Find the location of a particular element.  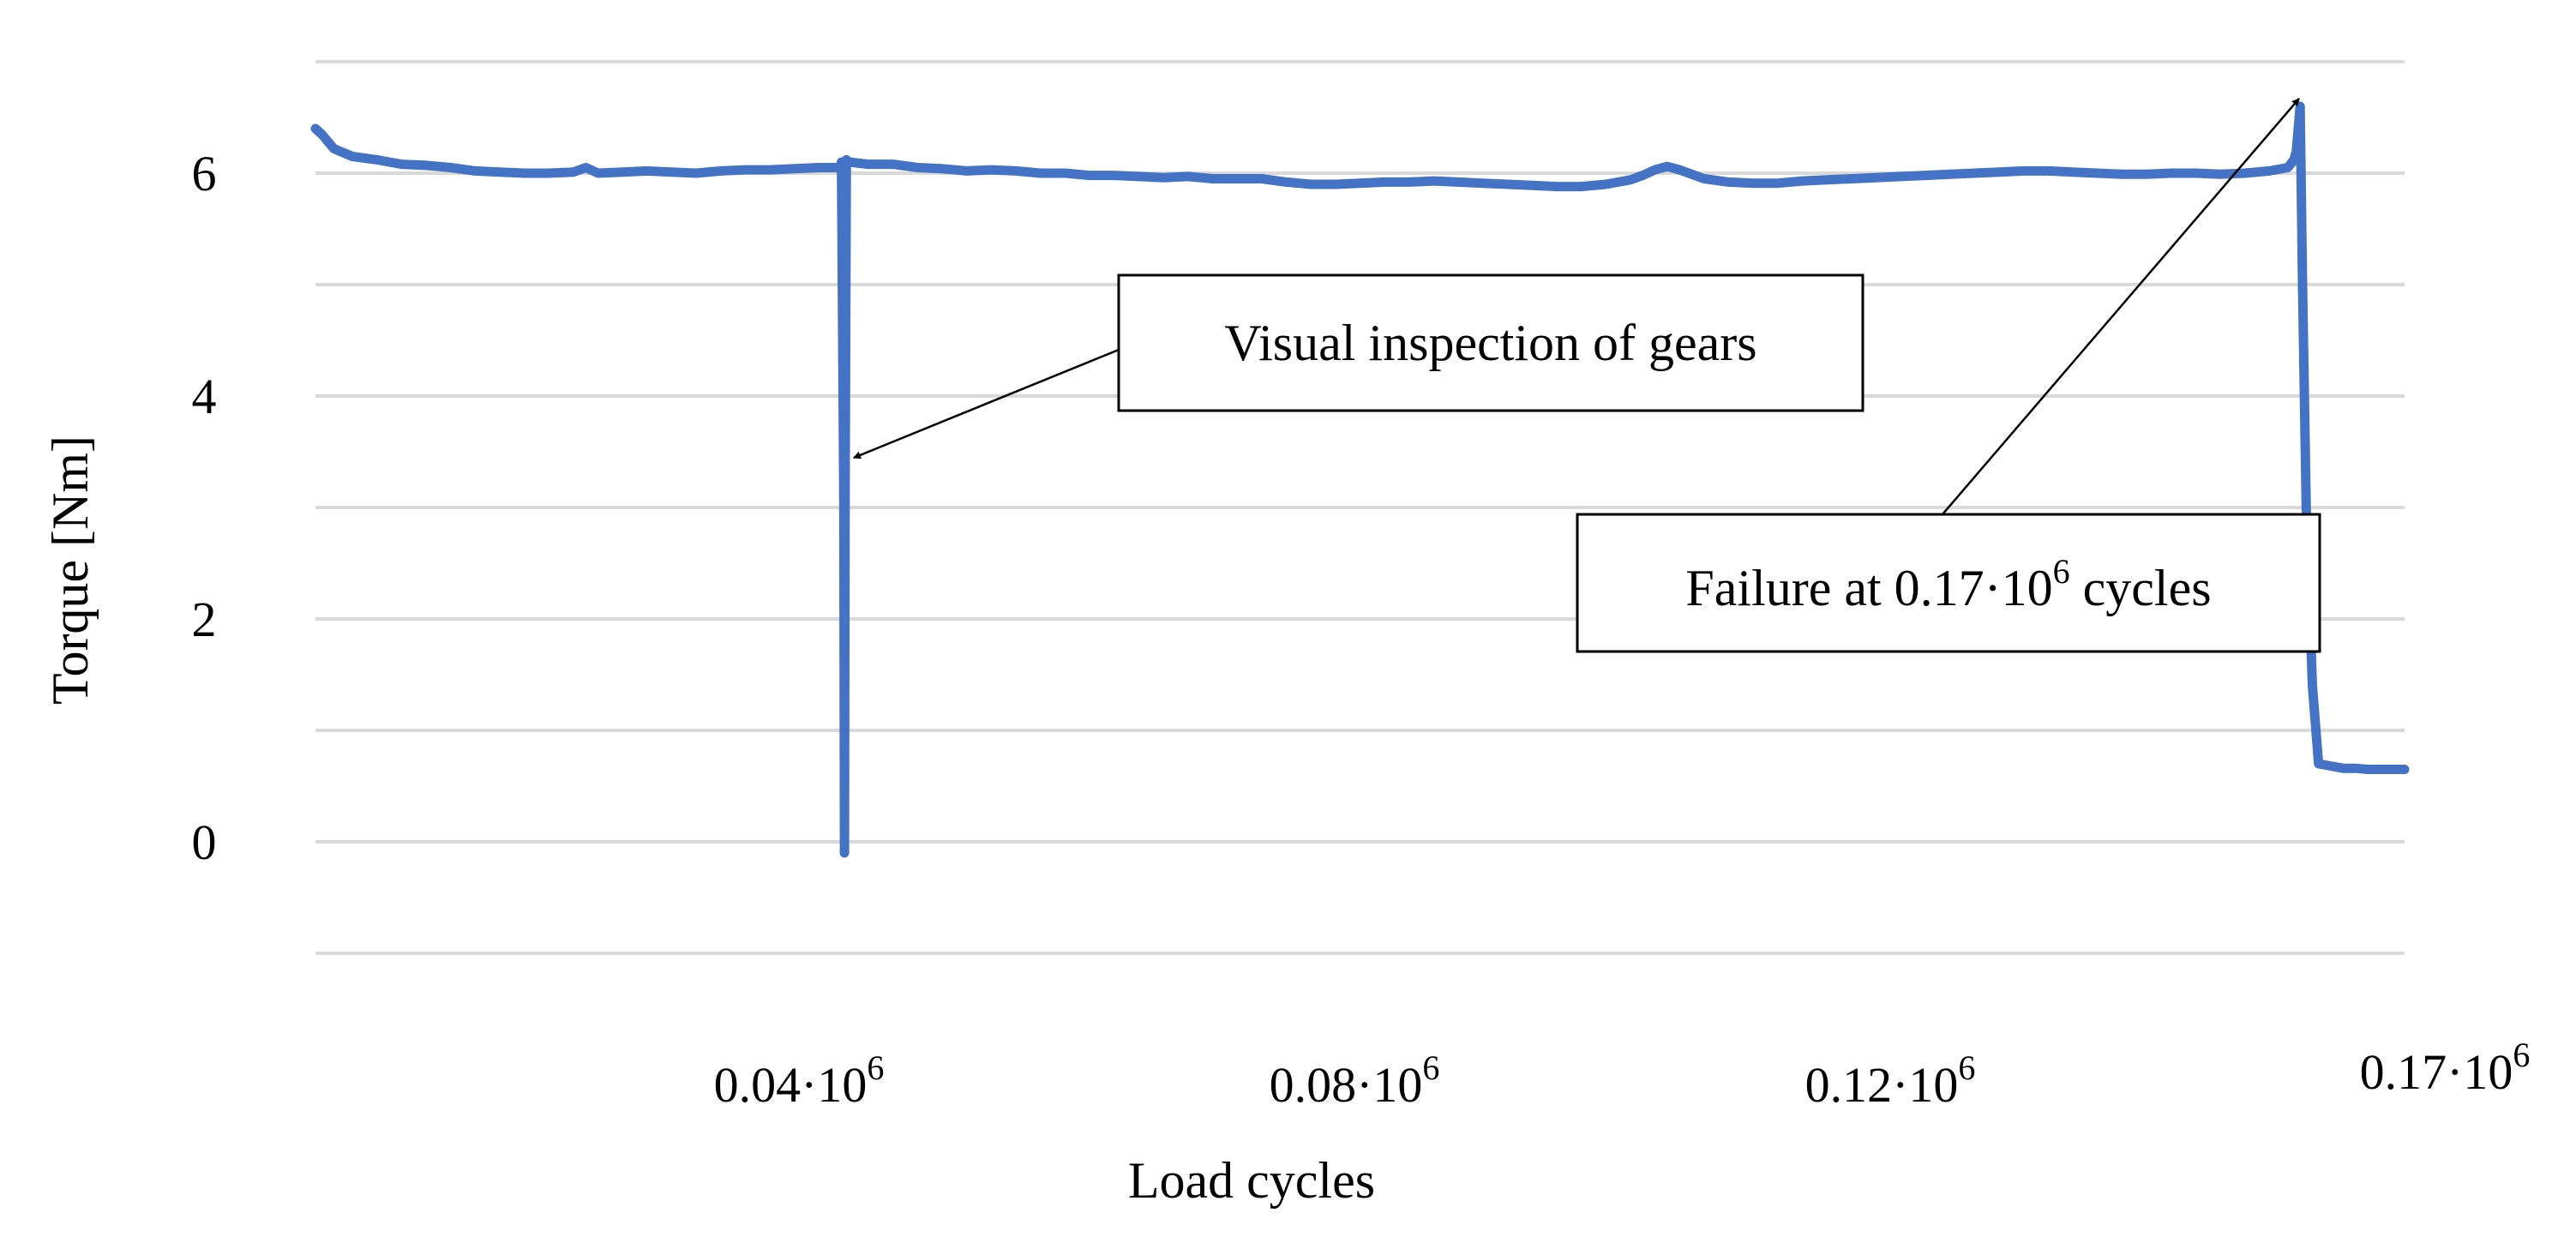

x-axis-ticks: 0.04·10⁶ 0.08·10⁶ 0.12·10⁶ 0.17·10⁶ is located at coordinates (1622, 1074).